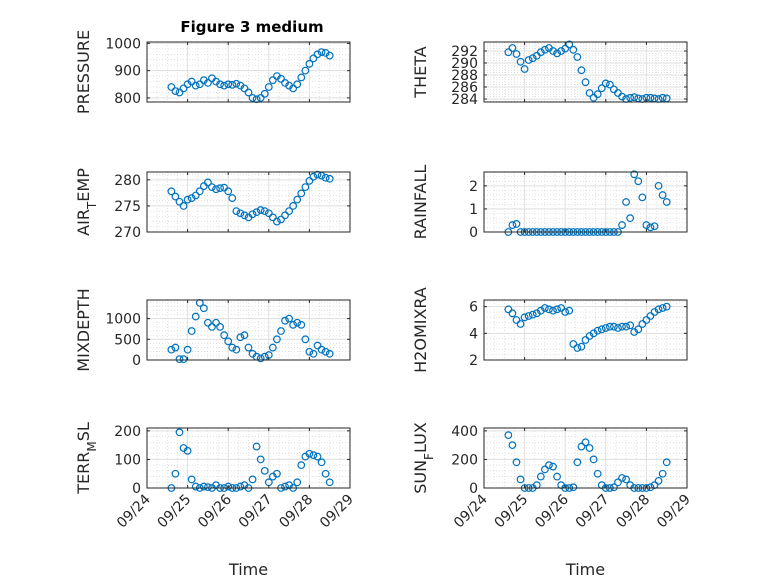 This screenshot has height=583, width=778. What do you see at coordinates (212, 204) in the screenshot?
I see `subplot-3: 270 275 280 AIRTEMP` at bounding box center [212, 204].